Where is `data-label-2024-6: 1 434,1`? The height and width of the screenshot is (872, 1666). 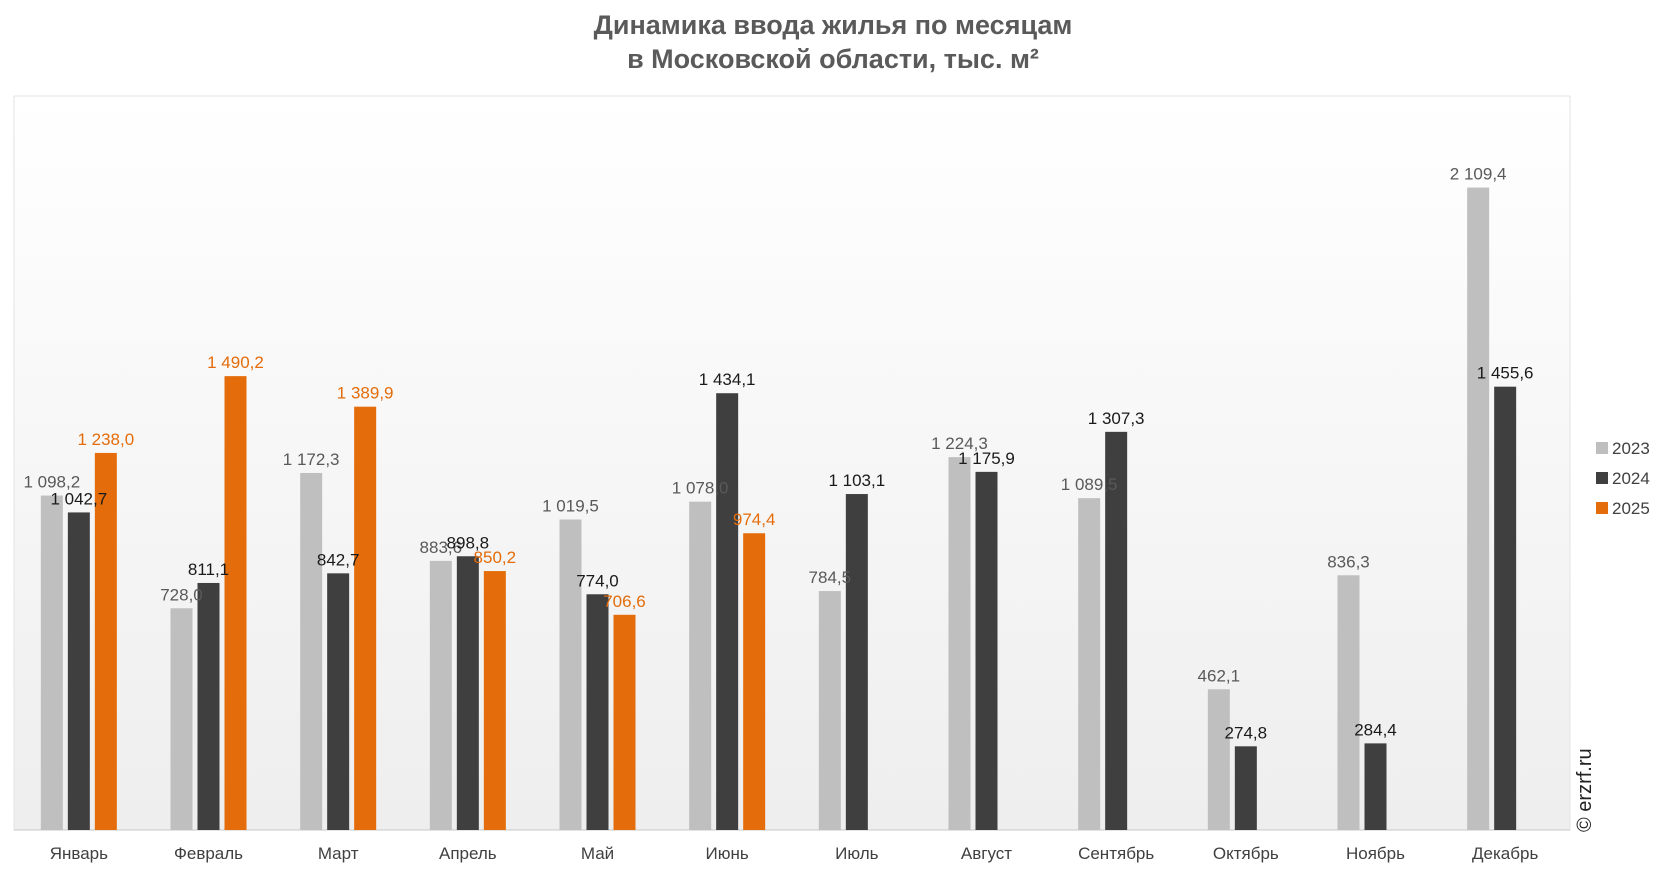
data-label-2024-6: 1 434,1 is located at coordinates (727, 379).